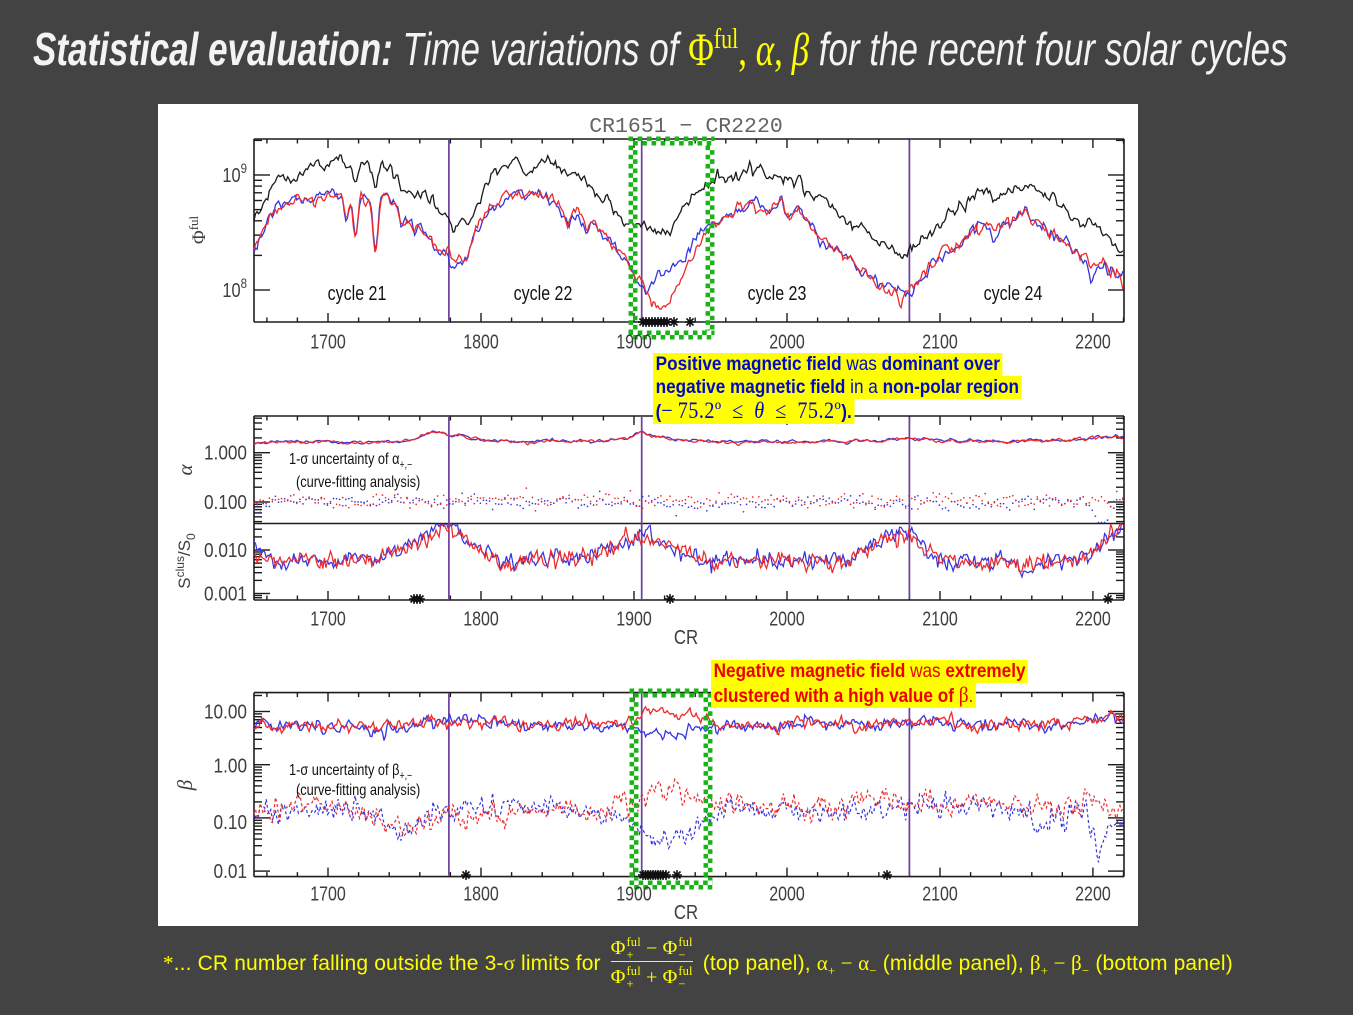  What do you see at coordinates (230, 871) in the screenshot?
I see `svg-text: 0.01` at bounding box center [230, 871].